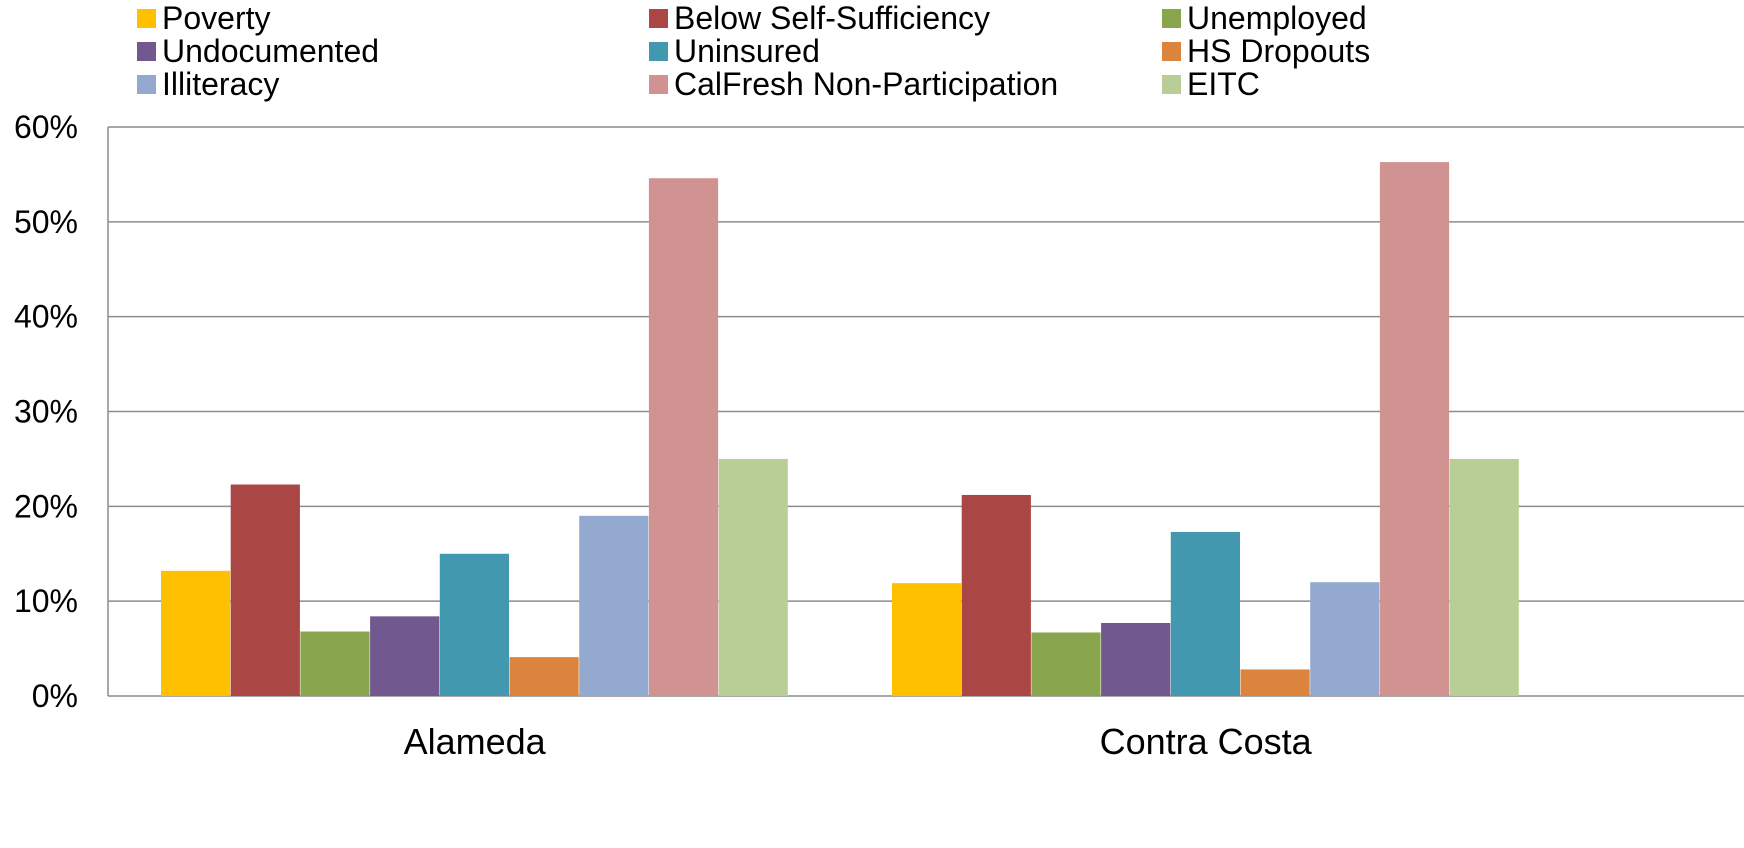 This screenshot has width=1744, height=848. Describe the element at coordinates (46, 601) in the screenshot. I see `y-tick-label: 10%` at that location.